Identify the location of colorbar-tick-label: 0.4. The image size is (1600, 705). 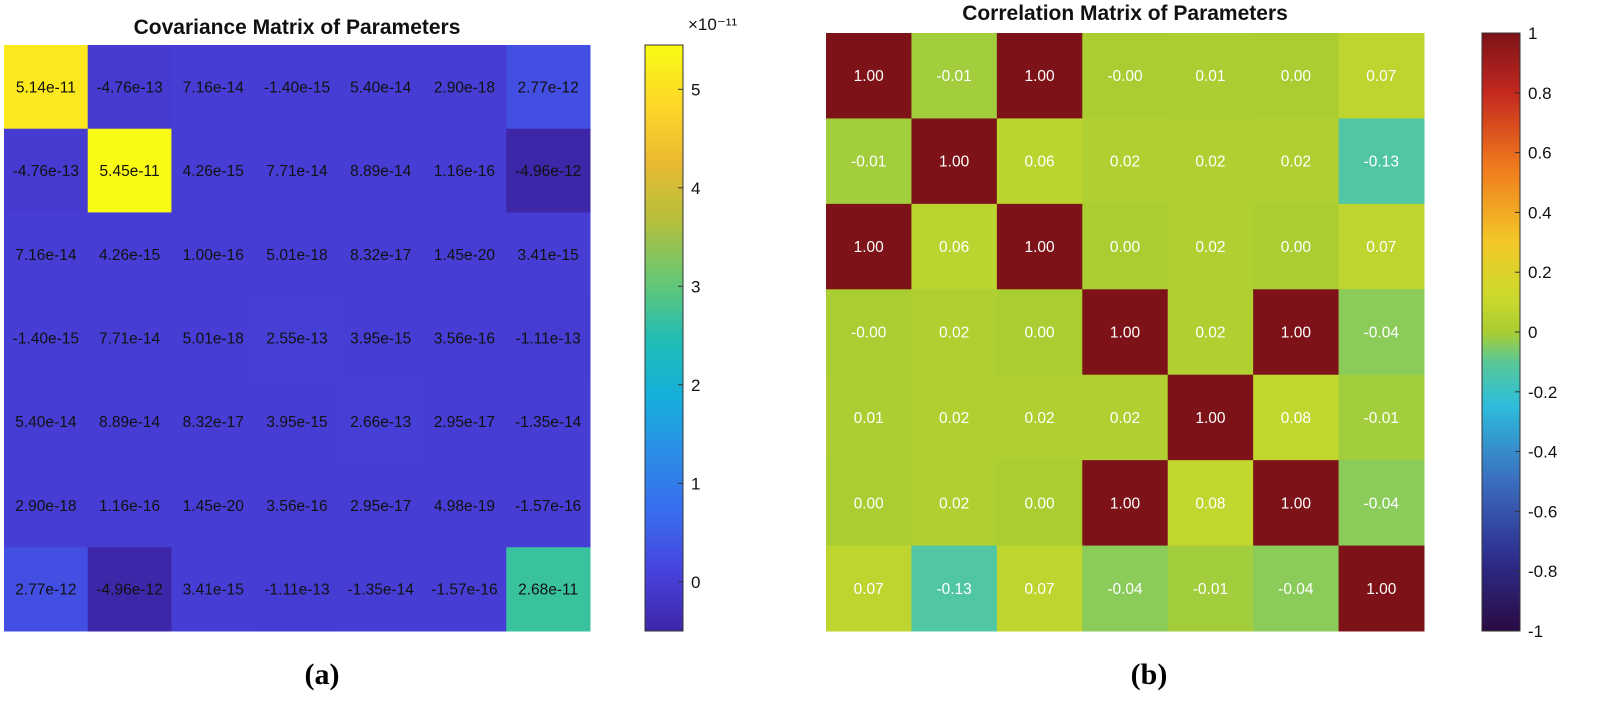
(1540, 212).